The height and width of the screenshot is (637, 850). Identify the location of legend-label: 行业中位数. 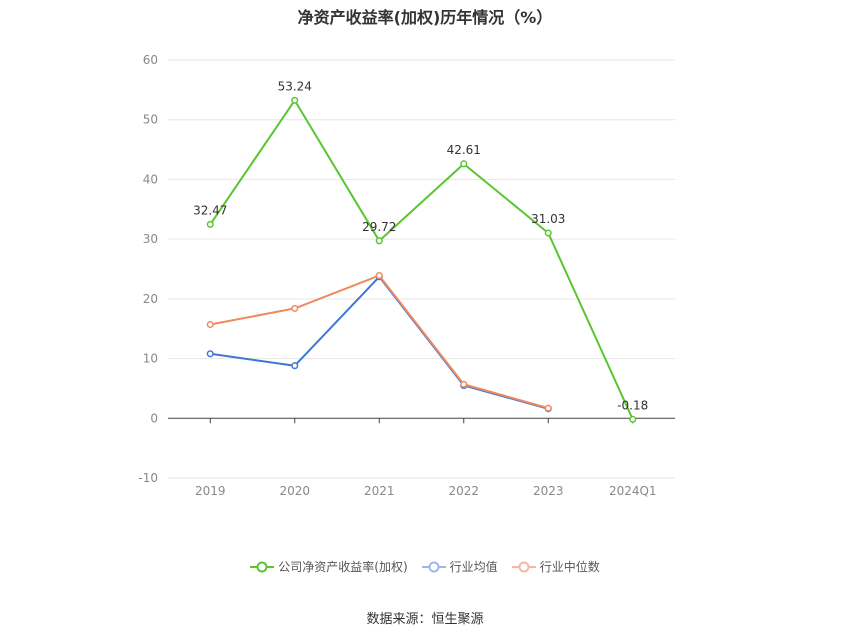
(569, 567).